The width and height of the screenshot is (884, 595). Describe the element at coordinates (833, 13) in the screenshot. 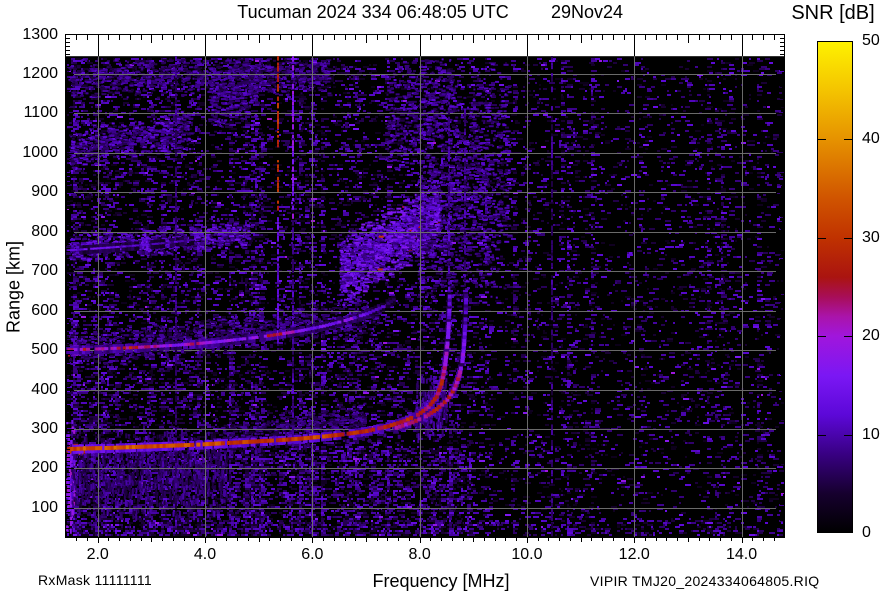

I see `colorbar-title: SNR [dB]` at that location.